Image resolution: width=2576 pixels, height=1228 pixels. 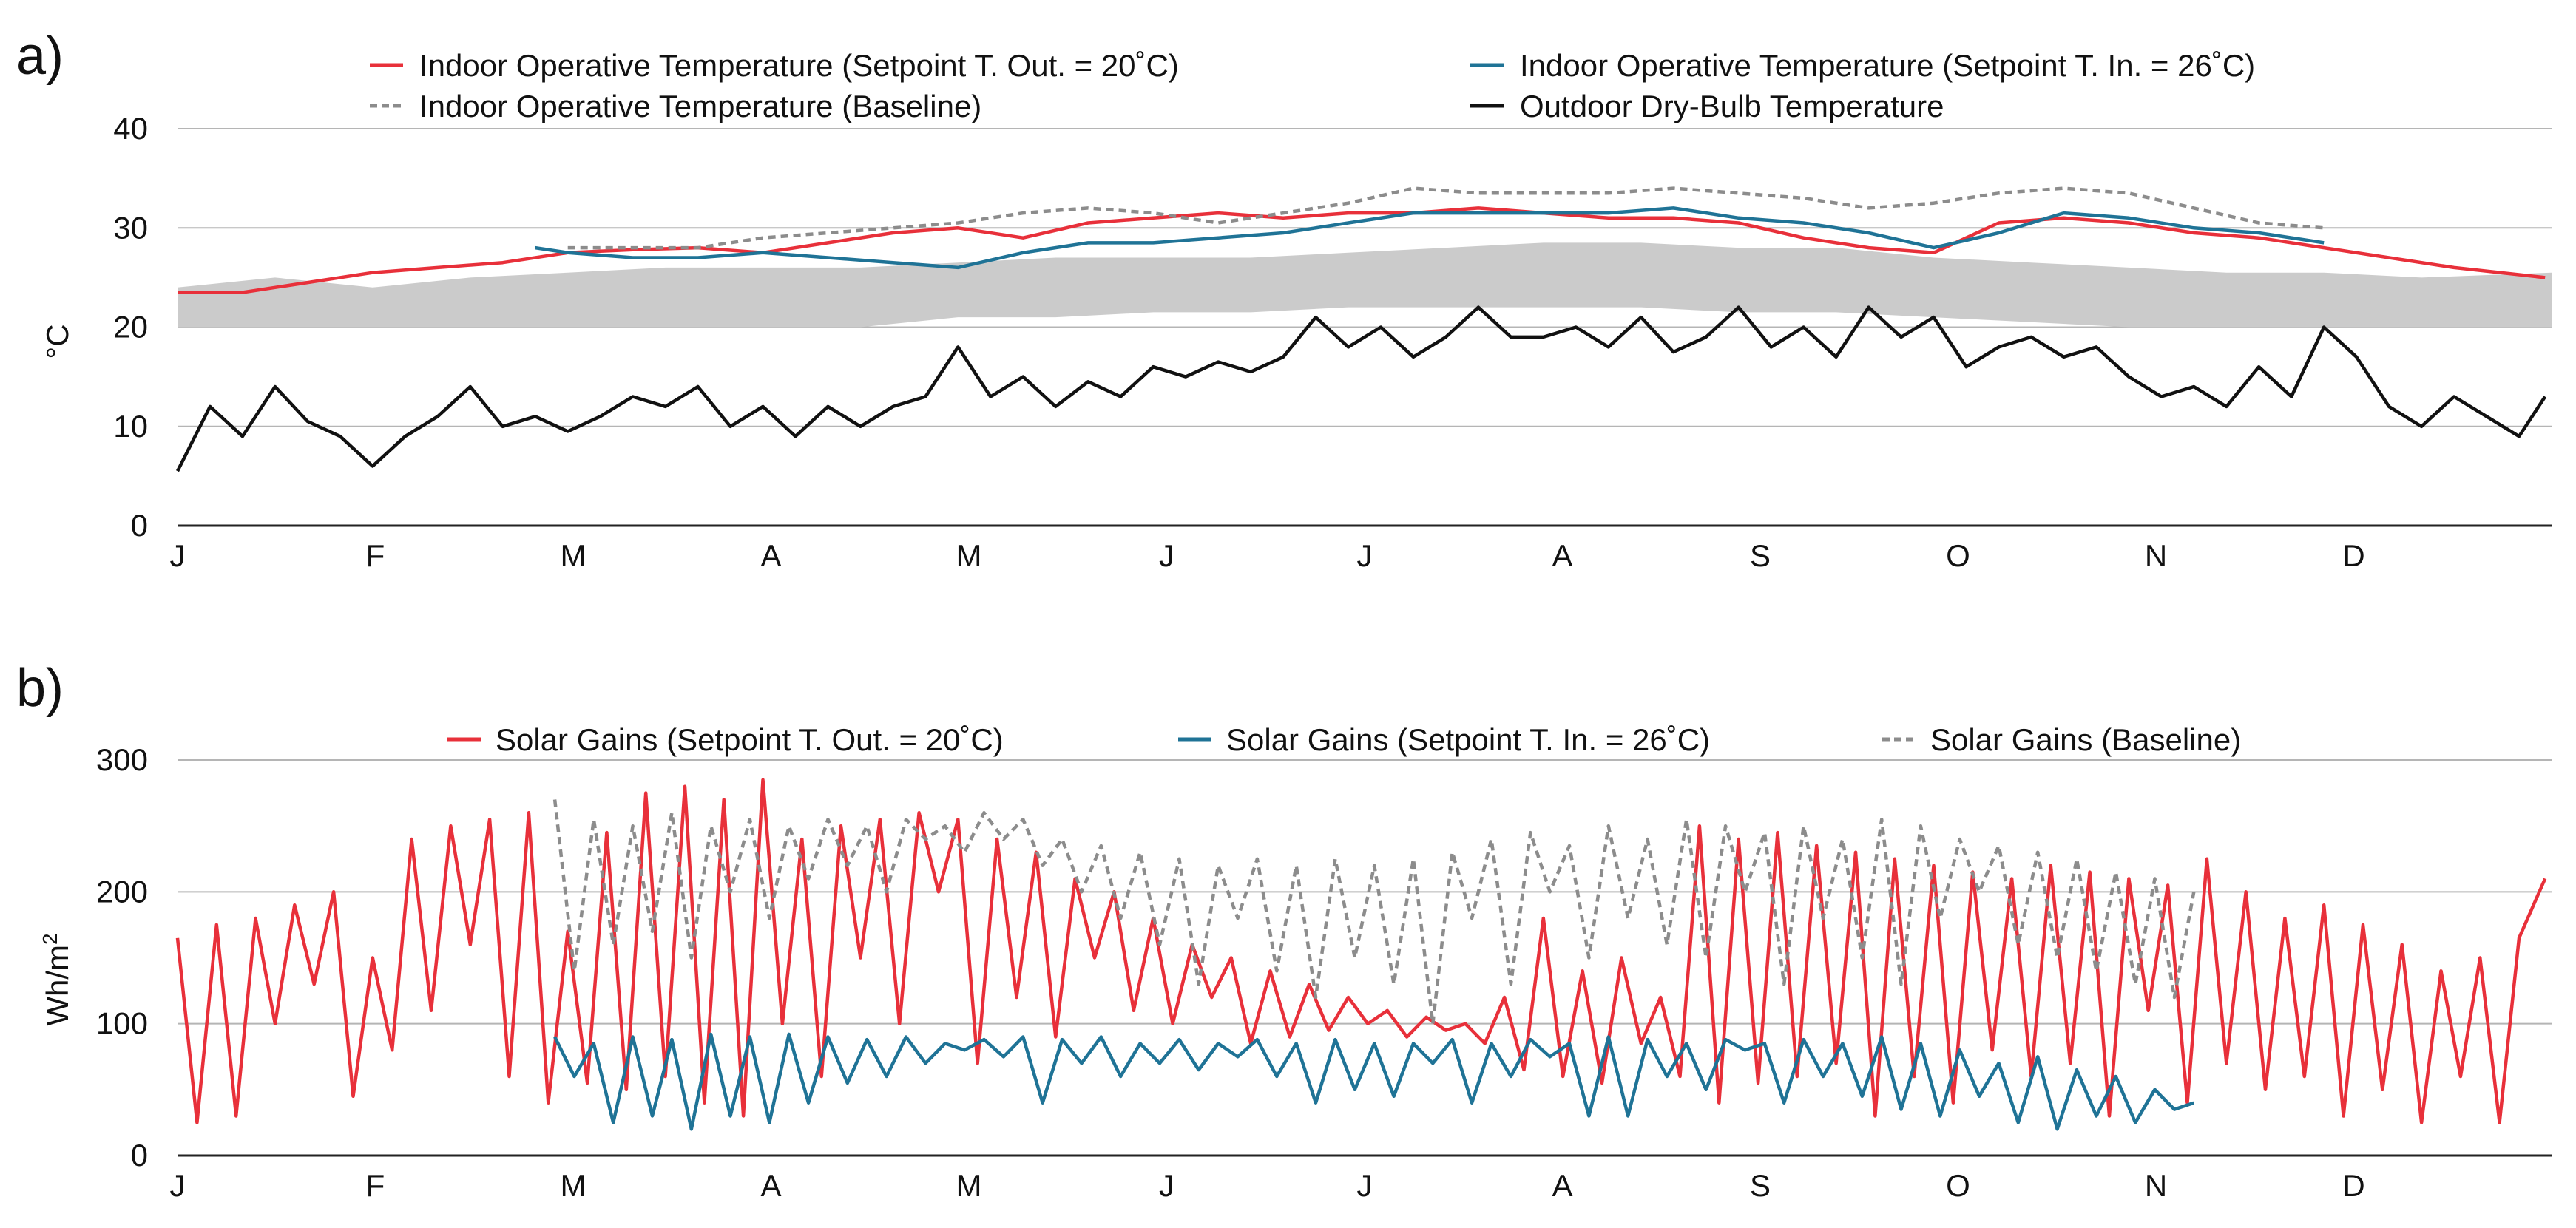 I want to click on panel-a-label: a), so click(x=40, y=57).